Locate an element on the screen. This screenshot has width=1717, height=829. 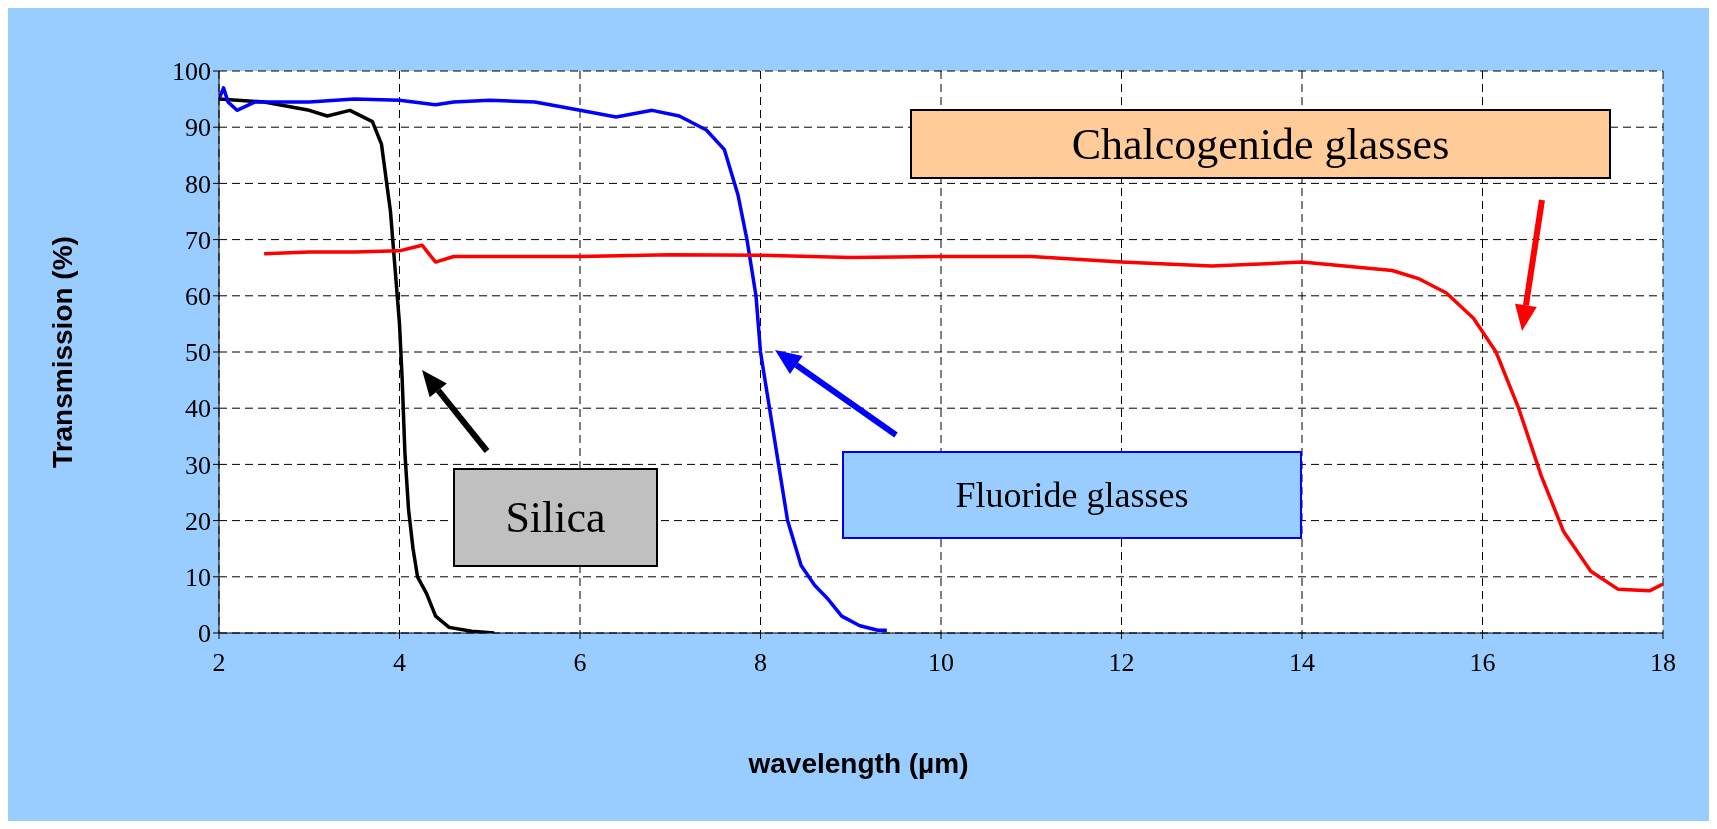
x-tick-label: 4 is located at coordinates (399, 663).